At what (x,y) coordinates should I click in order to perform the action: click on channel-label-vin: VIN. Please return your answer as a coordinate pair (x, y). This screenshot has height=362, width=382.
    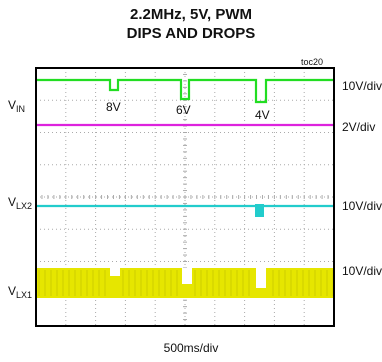
    Looking at the image, I should click on (17, 106).